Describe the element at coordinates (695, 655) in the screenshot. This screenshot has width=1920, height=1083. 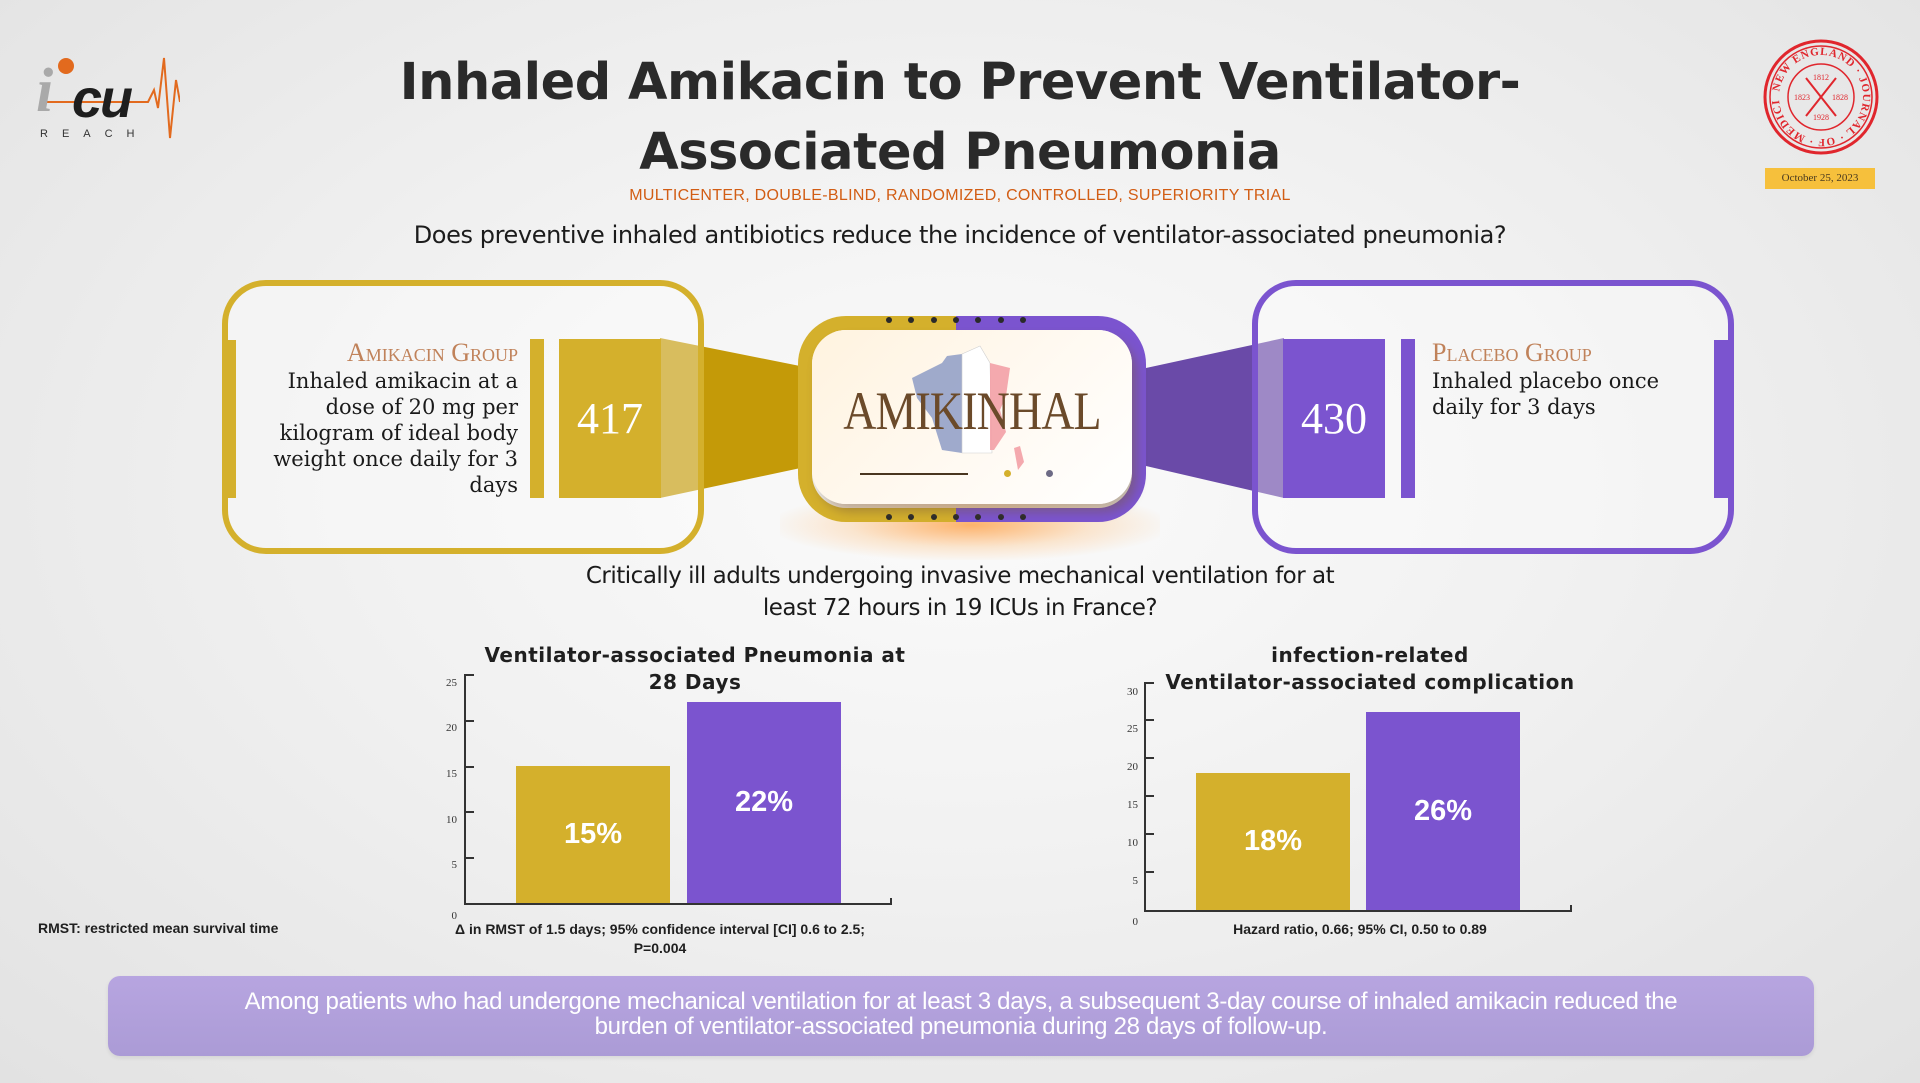
I see `chart-title-line-1: Ventilator-associated Pneumonia at` at that location.